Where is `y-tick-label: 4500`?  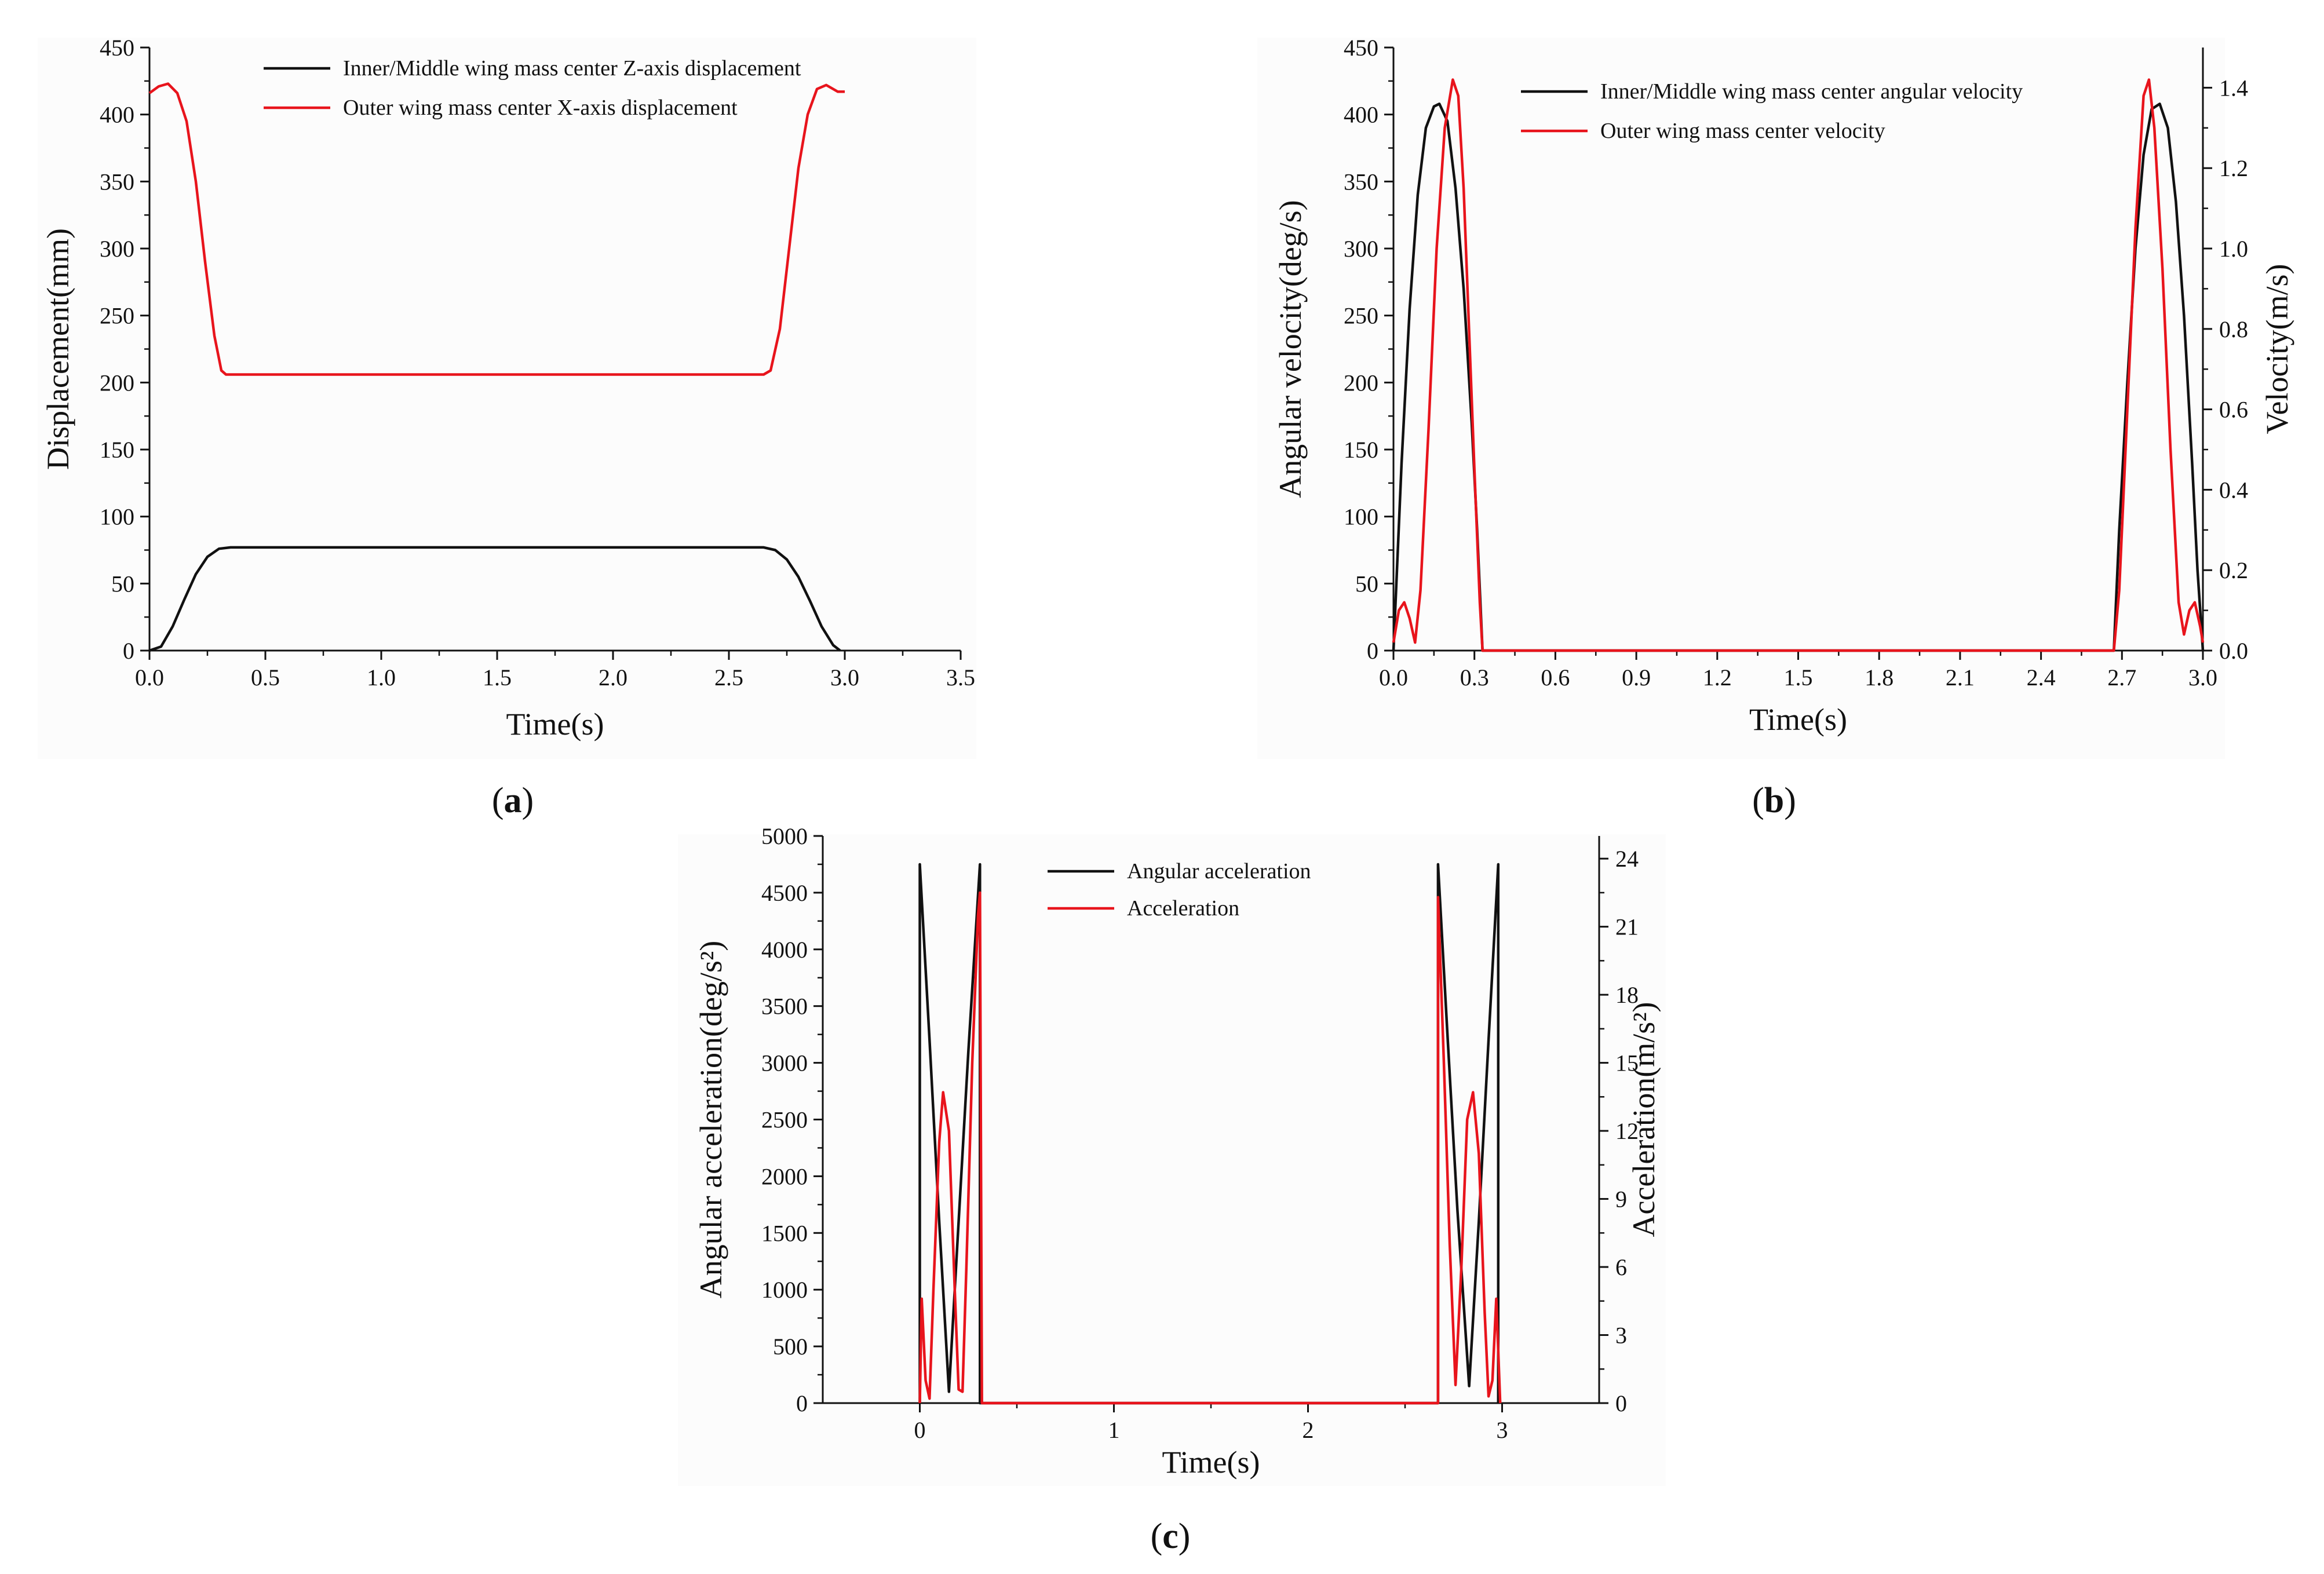
y-tick-label: 4500 is located at coordinates (784, 893).